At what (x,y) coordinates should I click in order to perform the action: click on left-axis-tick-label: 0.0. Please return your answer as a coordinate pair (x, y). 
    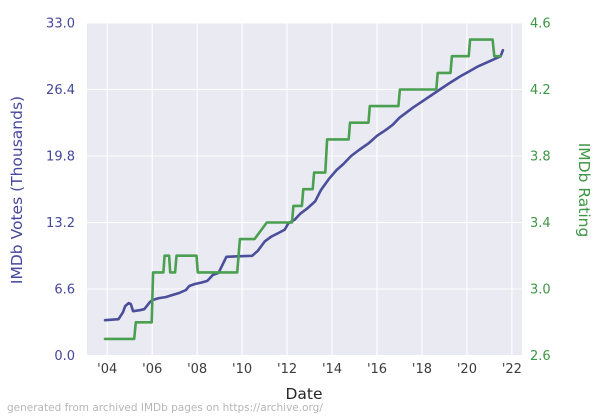
    Looking at the image, I should click on (64, 356).